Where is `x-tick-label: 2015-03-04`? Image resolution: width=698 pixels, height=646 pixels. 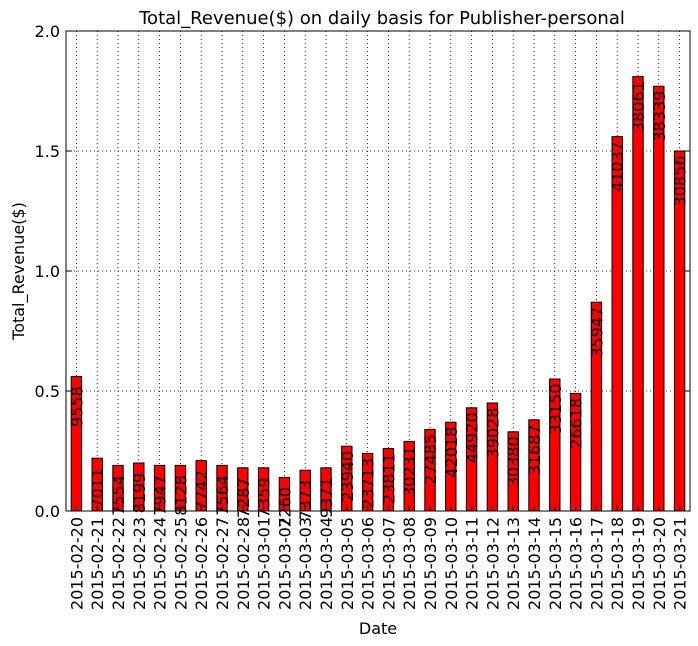 x-tick-label: 2015-03-04 is located at coordinates (326, 563).